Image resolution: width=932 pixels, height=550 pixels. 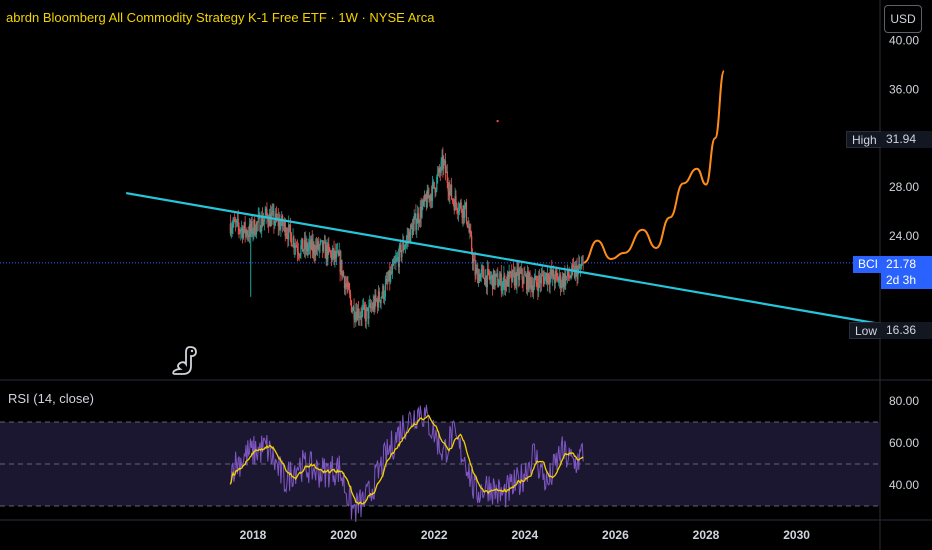 I want to click on currency-button: USD, so click(x=903, y=19).